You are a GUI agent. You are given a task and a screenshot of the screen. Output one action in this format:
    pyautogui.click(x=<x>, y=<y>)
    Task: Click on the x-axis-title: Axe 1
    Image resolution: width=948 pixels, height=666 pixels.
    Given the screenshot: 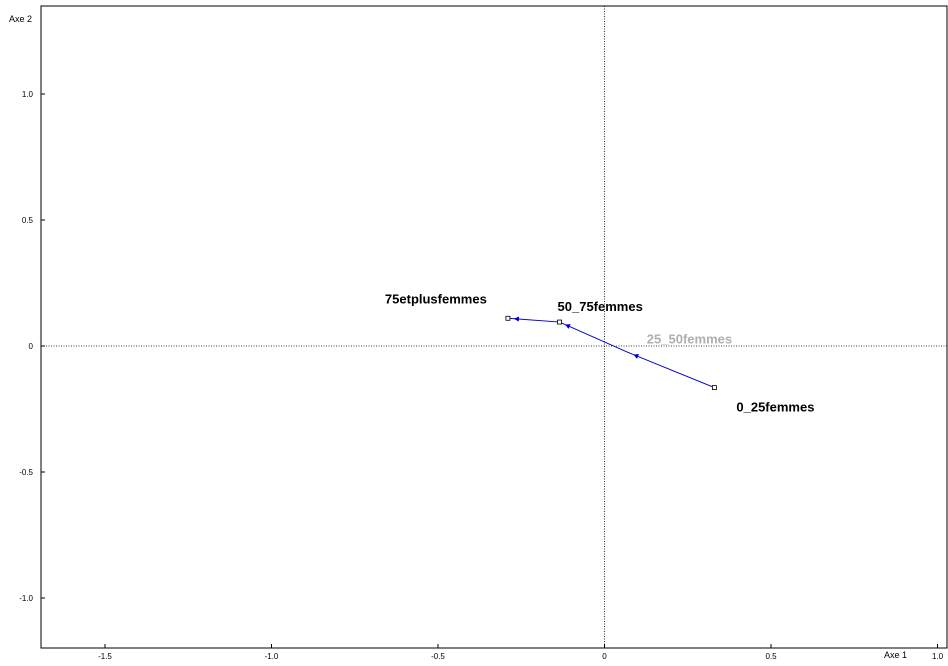 What is the action you would take?
    pyautogui.click(x=895, y=655)
    